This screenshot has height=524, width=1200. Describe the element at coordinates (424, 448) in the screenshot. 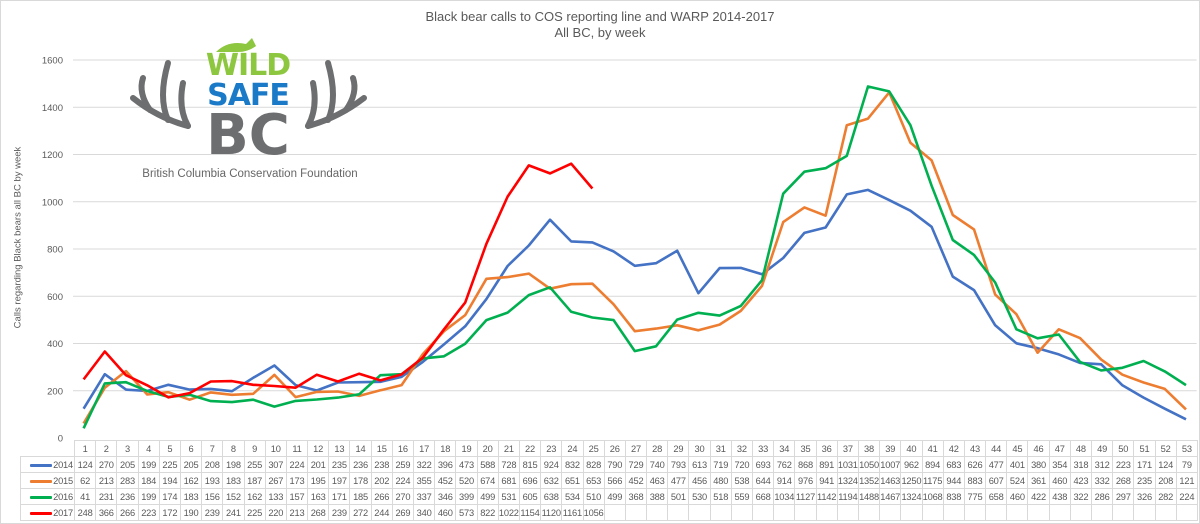

I see `week-header: 17` at that location.